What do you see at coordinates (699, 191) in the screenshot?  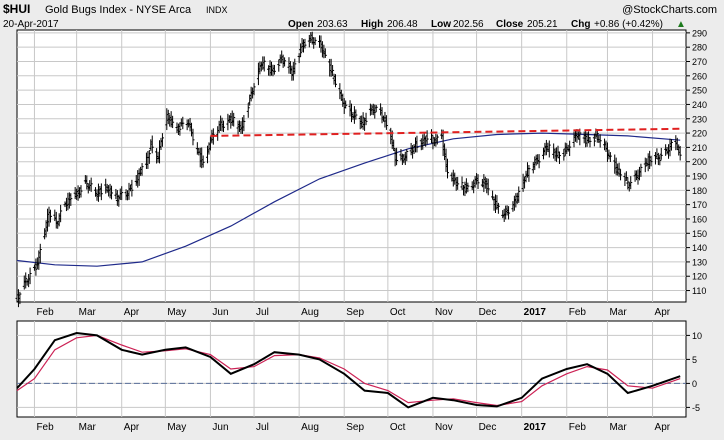 I see `y-tick-label: 180` at bounding box center [699, 191].